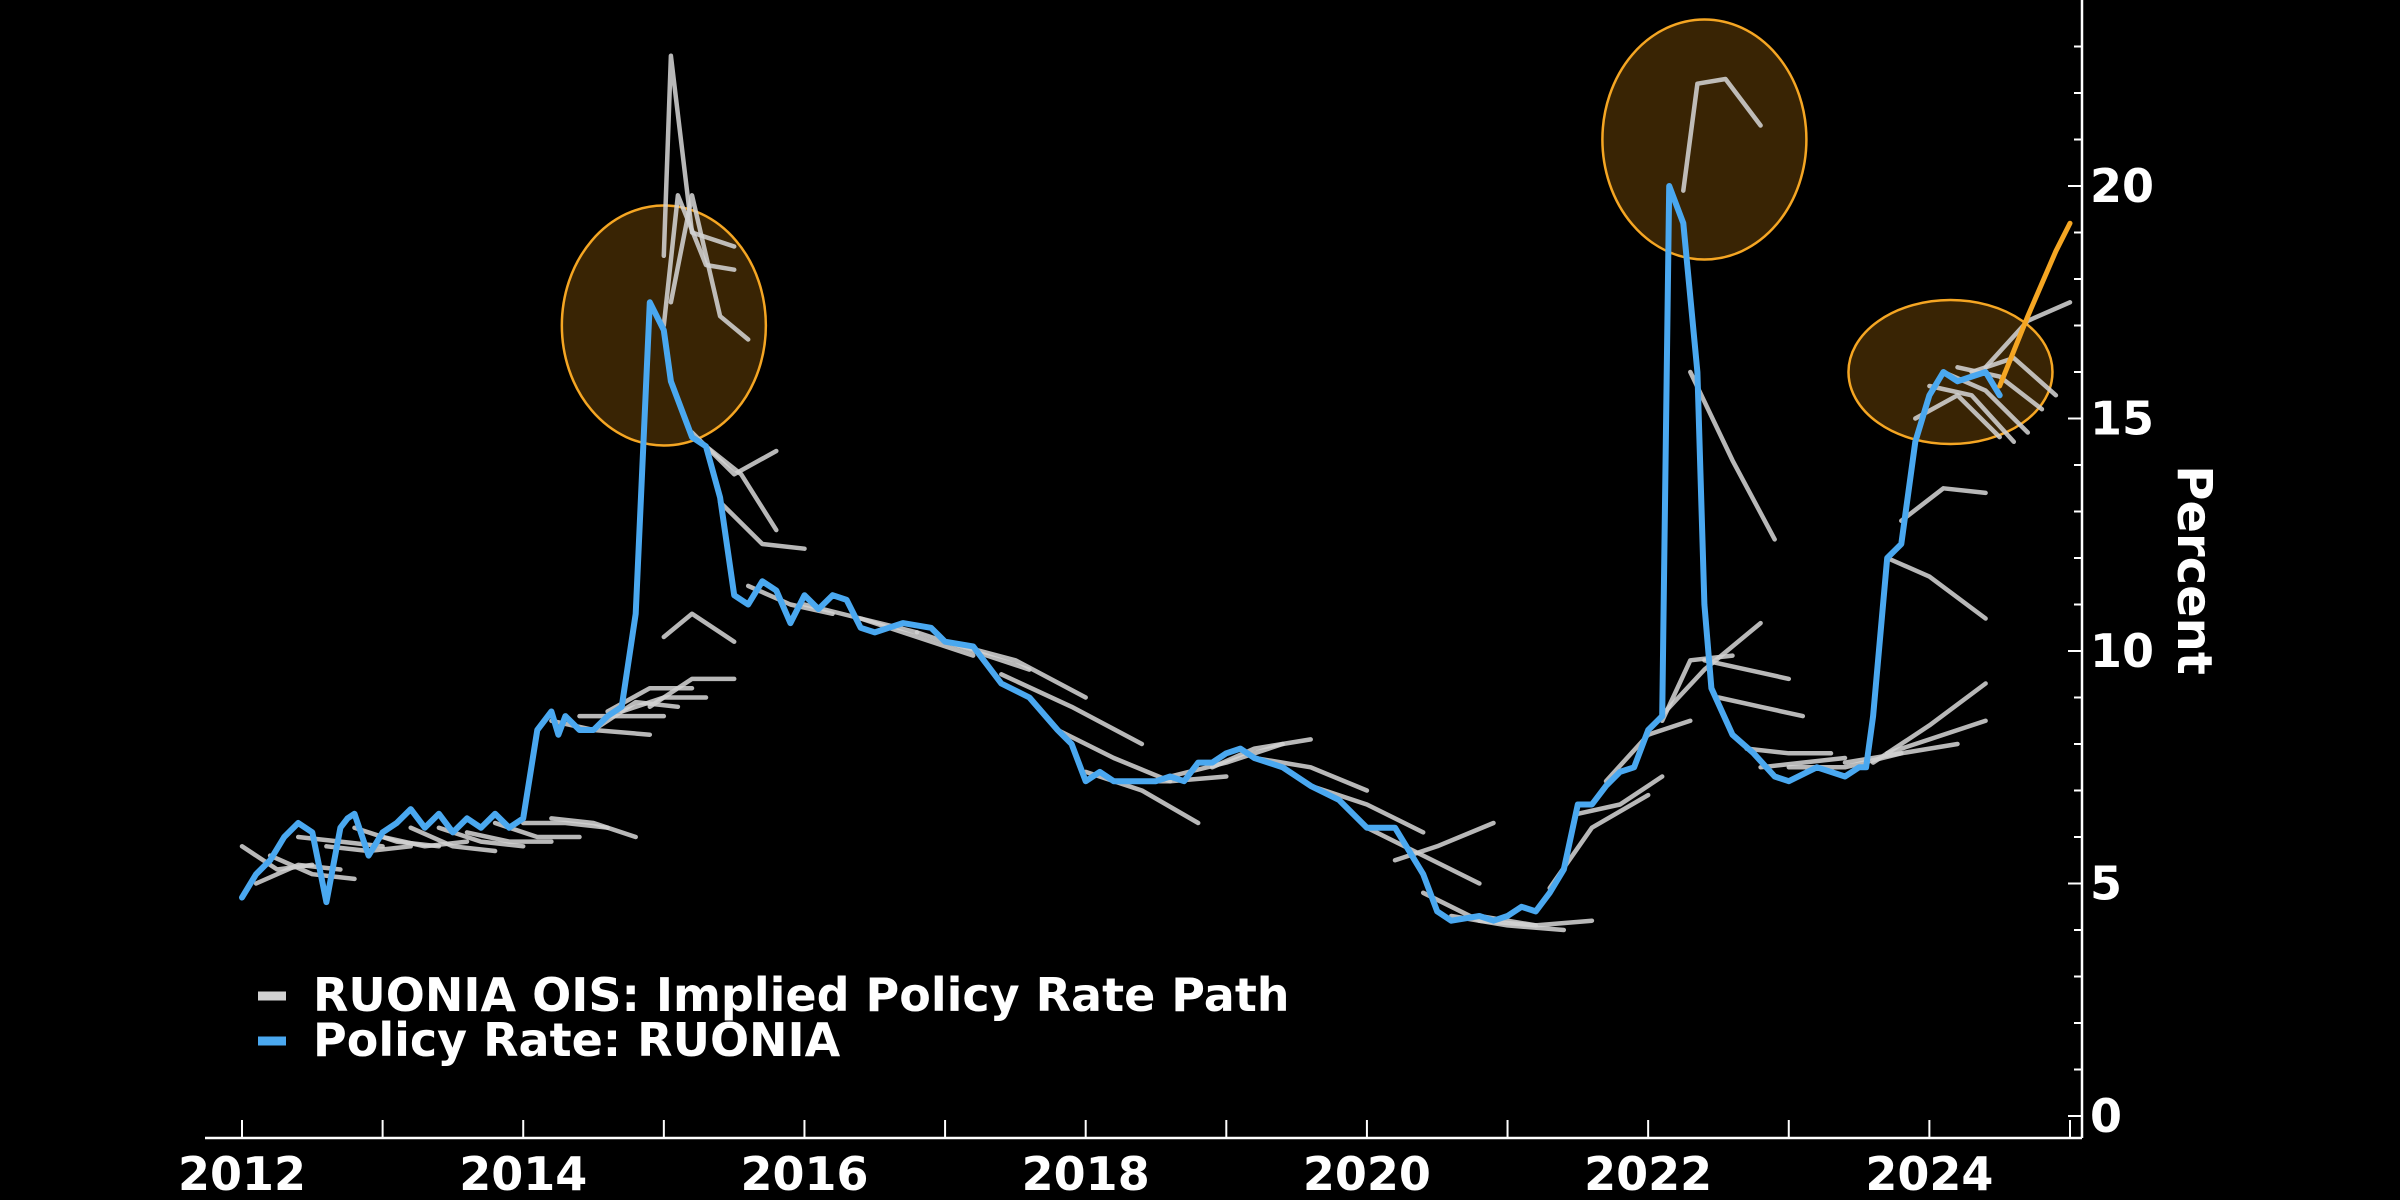  I want to click on x-tick-label: 2014, so click(523, 1173).